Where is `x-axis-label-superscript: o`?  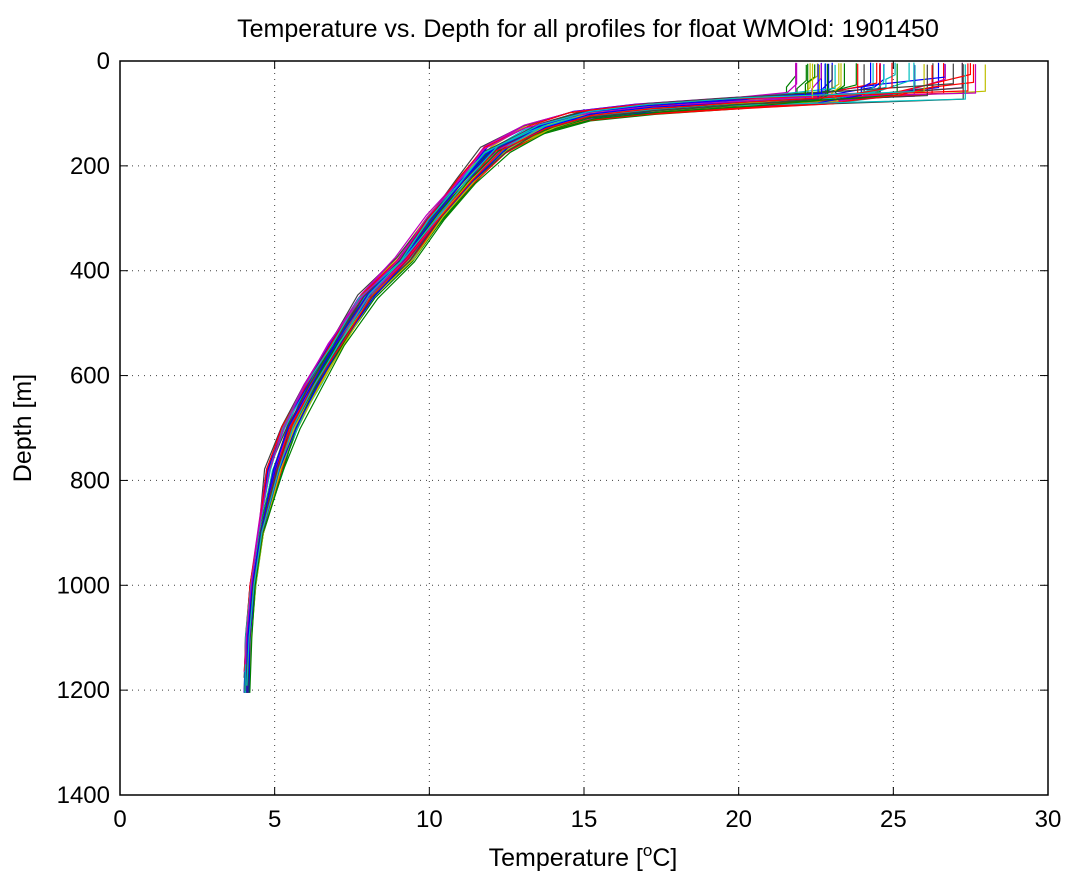
x-axis-label-superscript: o is located at coordinates (647, 850).